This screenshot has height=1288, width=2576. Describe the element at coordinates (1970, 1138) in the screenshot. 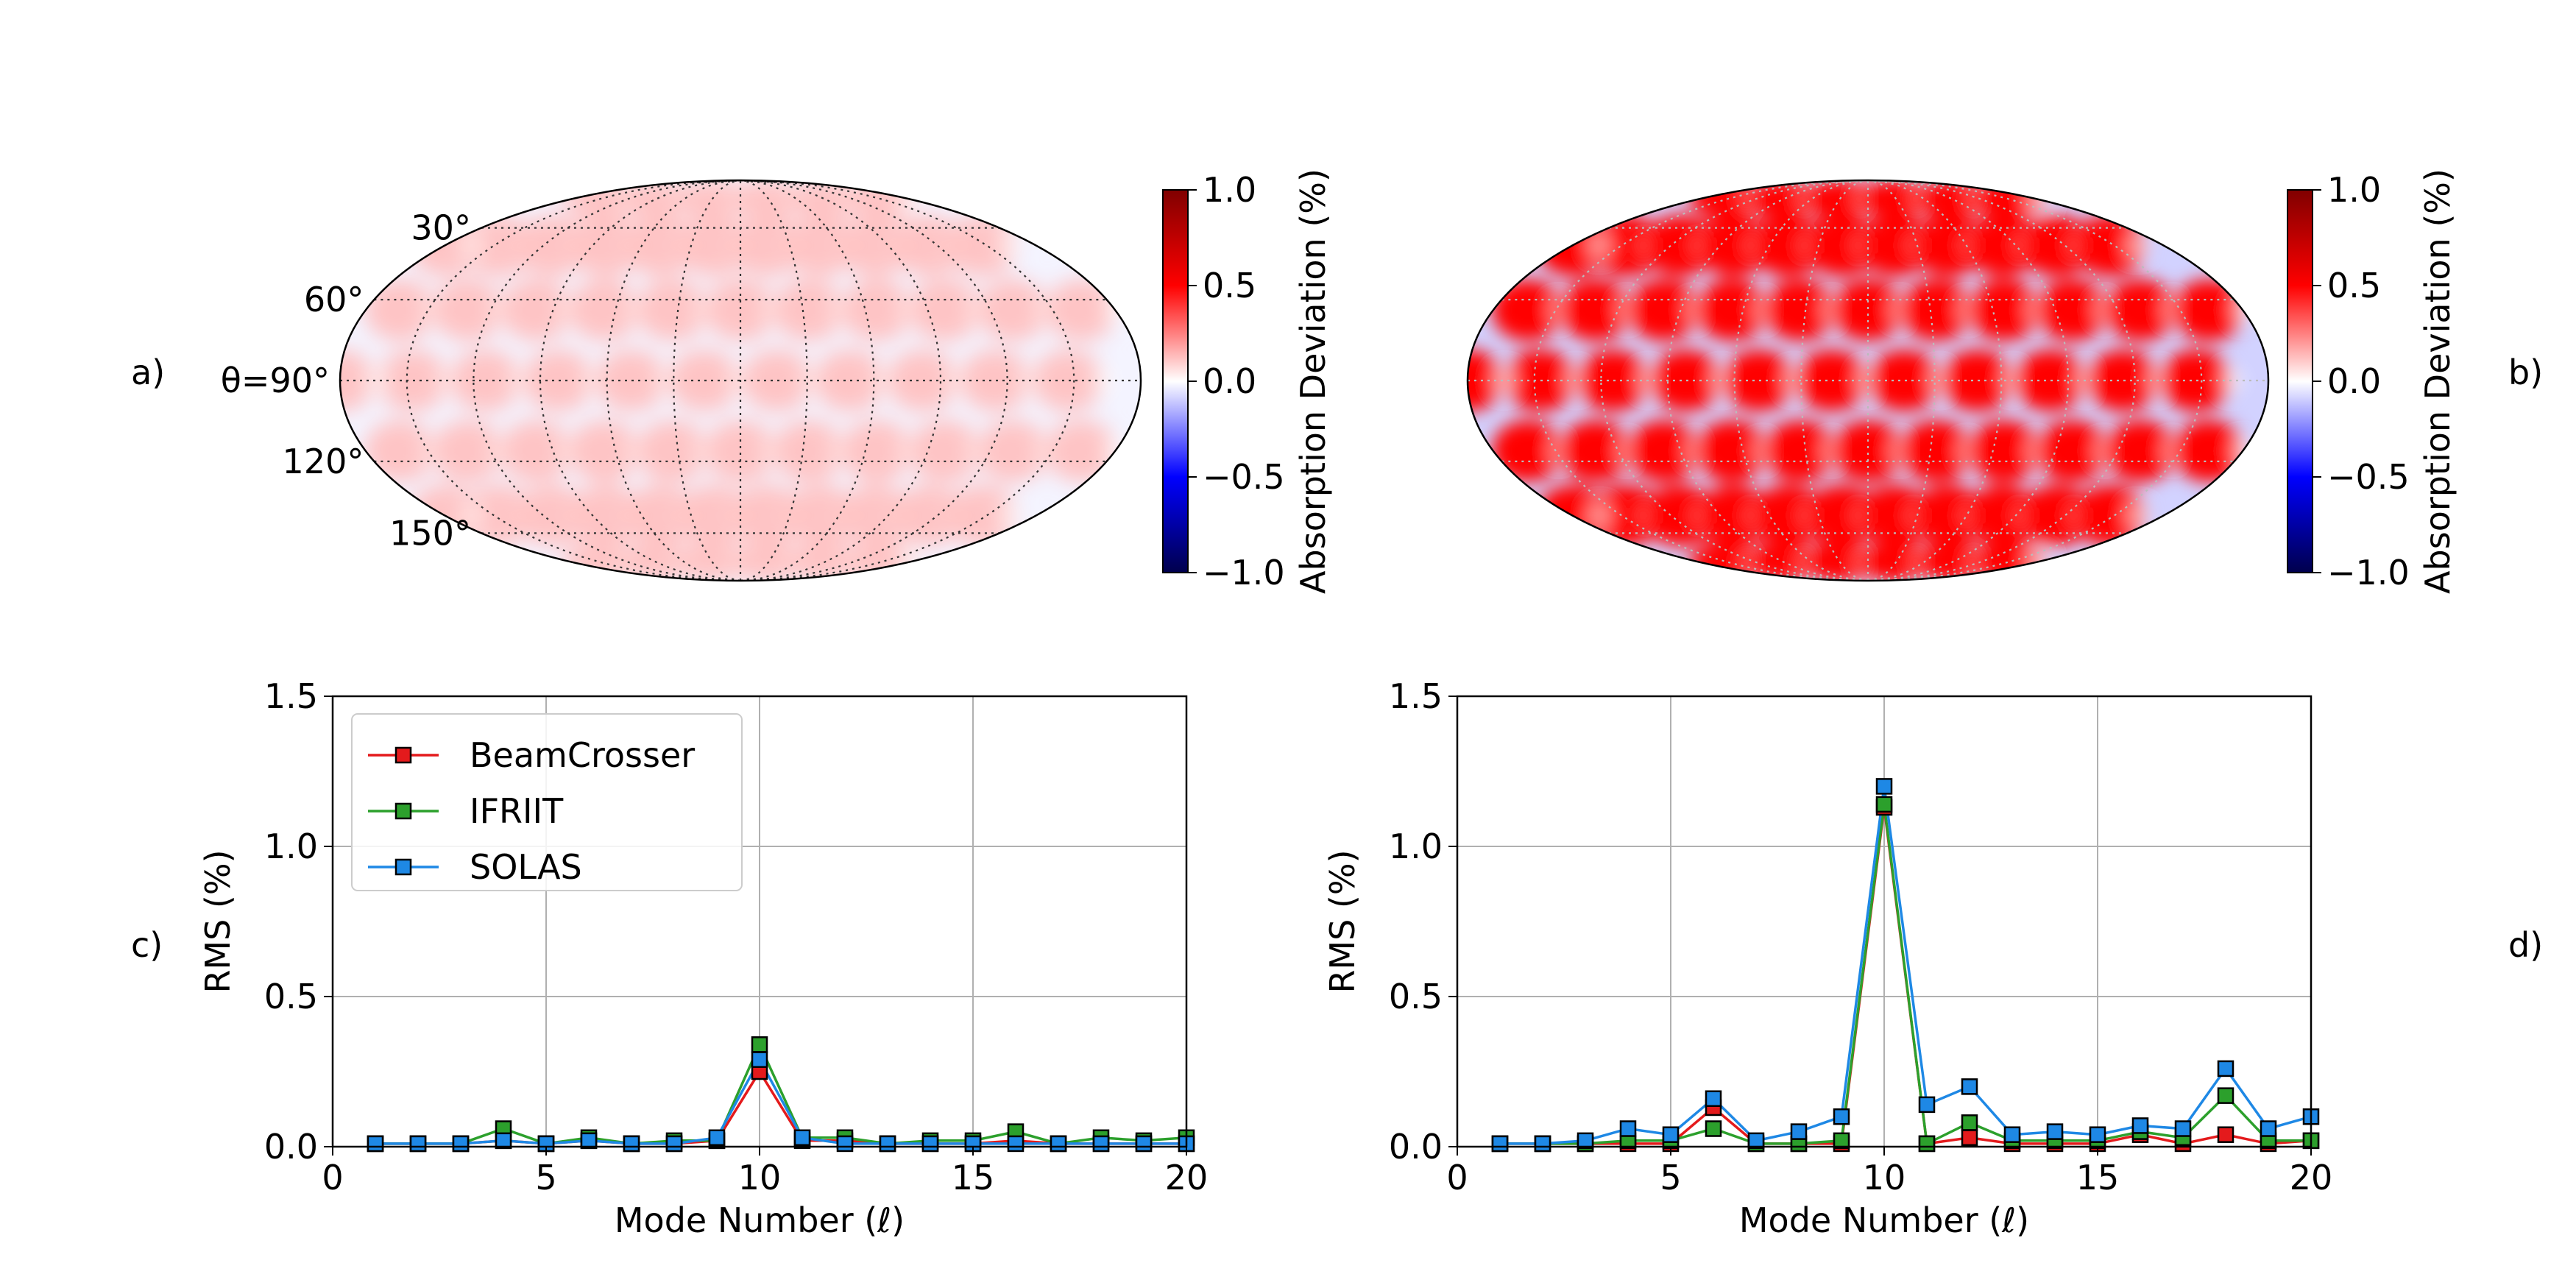

I see `data-point-beamcrosser` at that location.